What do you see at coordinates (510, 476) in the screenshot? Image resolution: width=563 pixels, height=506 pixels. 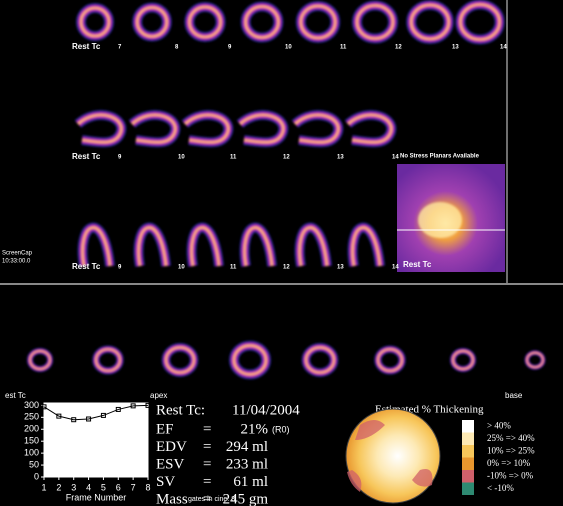 I see `legend-label: -10% => 0%` at bounding box center [510, 476].